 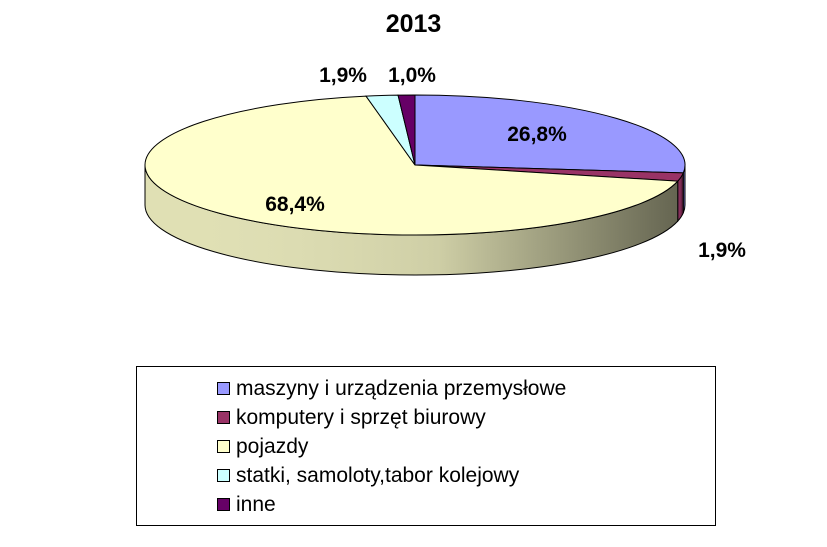 What do you see at coordinates (378, 475) in the screenshot?
I see `legend-label: statki, samoloty,tabor kolejowy` at bounding box center [378, 475].